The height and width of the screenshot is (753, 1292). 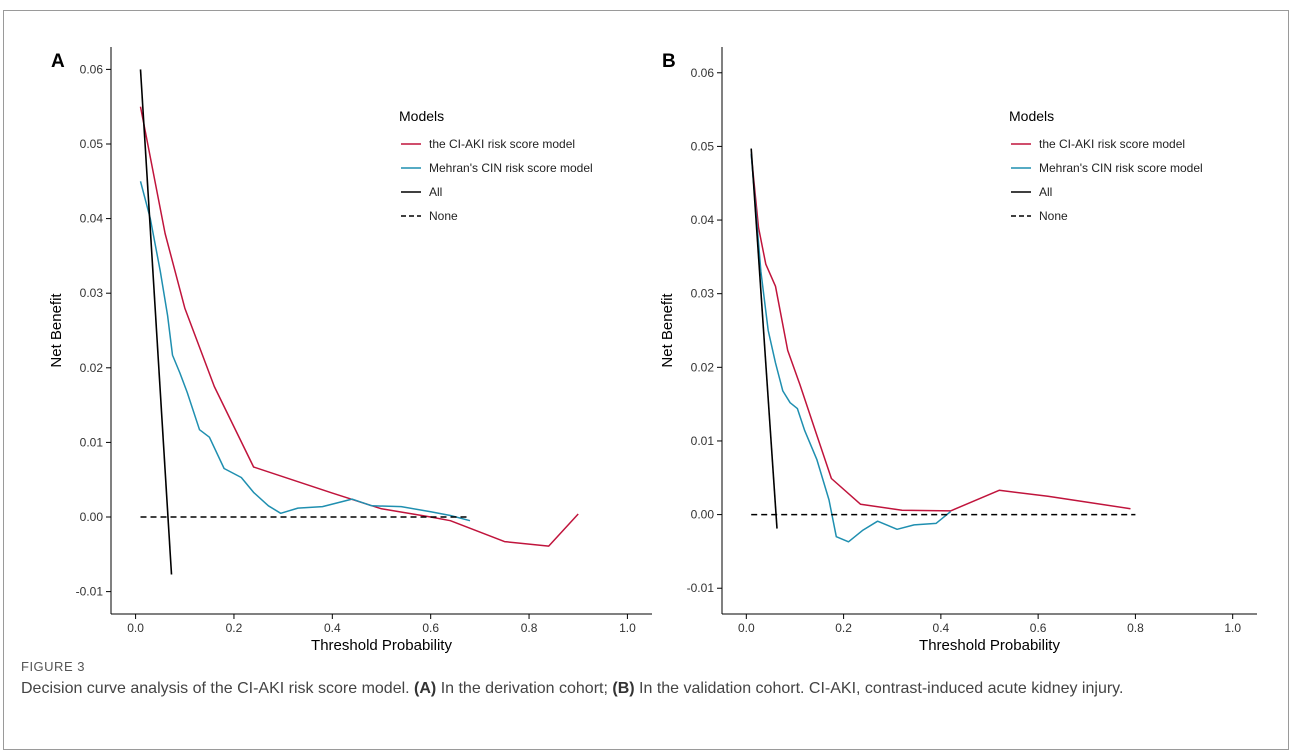 What do you see at coordinates (425, 688) in the screenshot?
I see `caption-label-a: (A)` at bounding box center [425, 688].